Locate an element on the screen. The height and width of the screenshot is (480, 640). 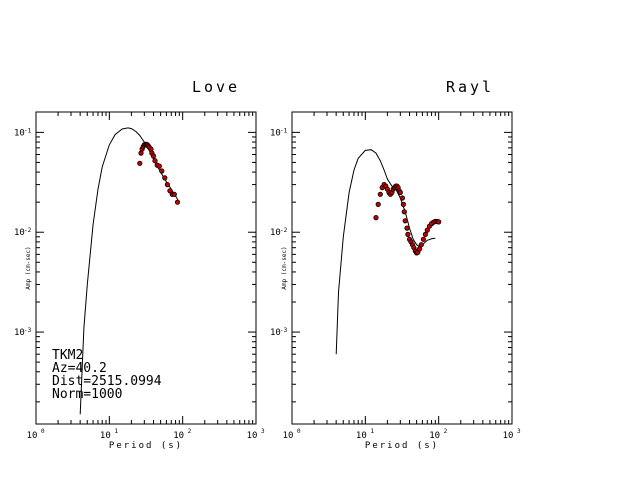
model-curve is located at coordinates (385, 252).